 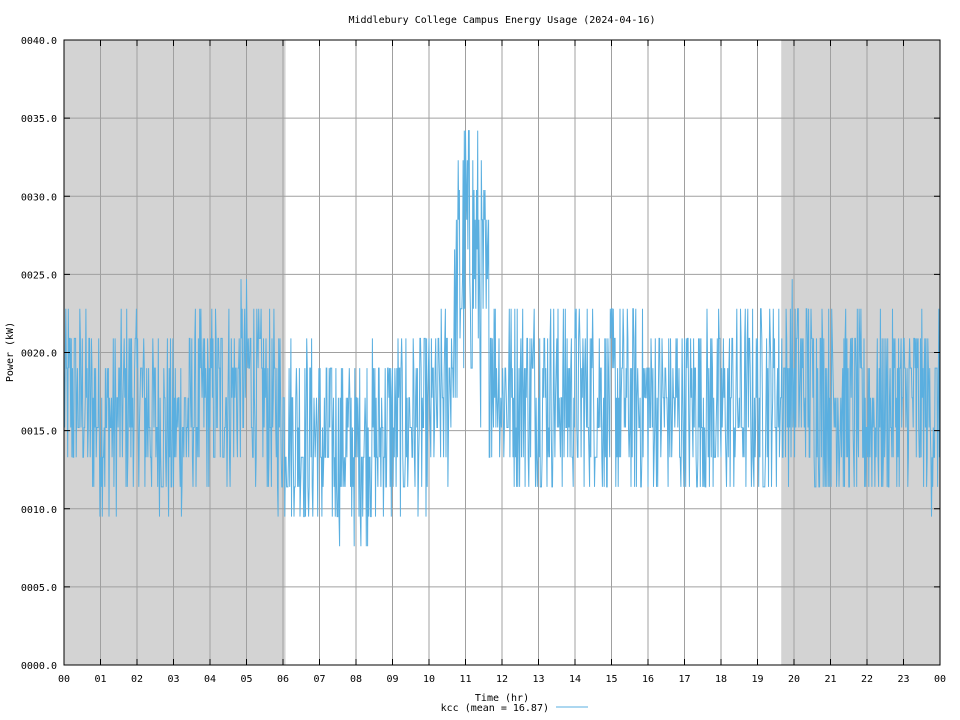 I want to click on y-axis-label: Power (kW), so click(x=10, y=352).